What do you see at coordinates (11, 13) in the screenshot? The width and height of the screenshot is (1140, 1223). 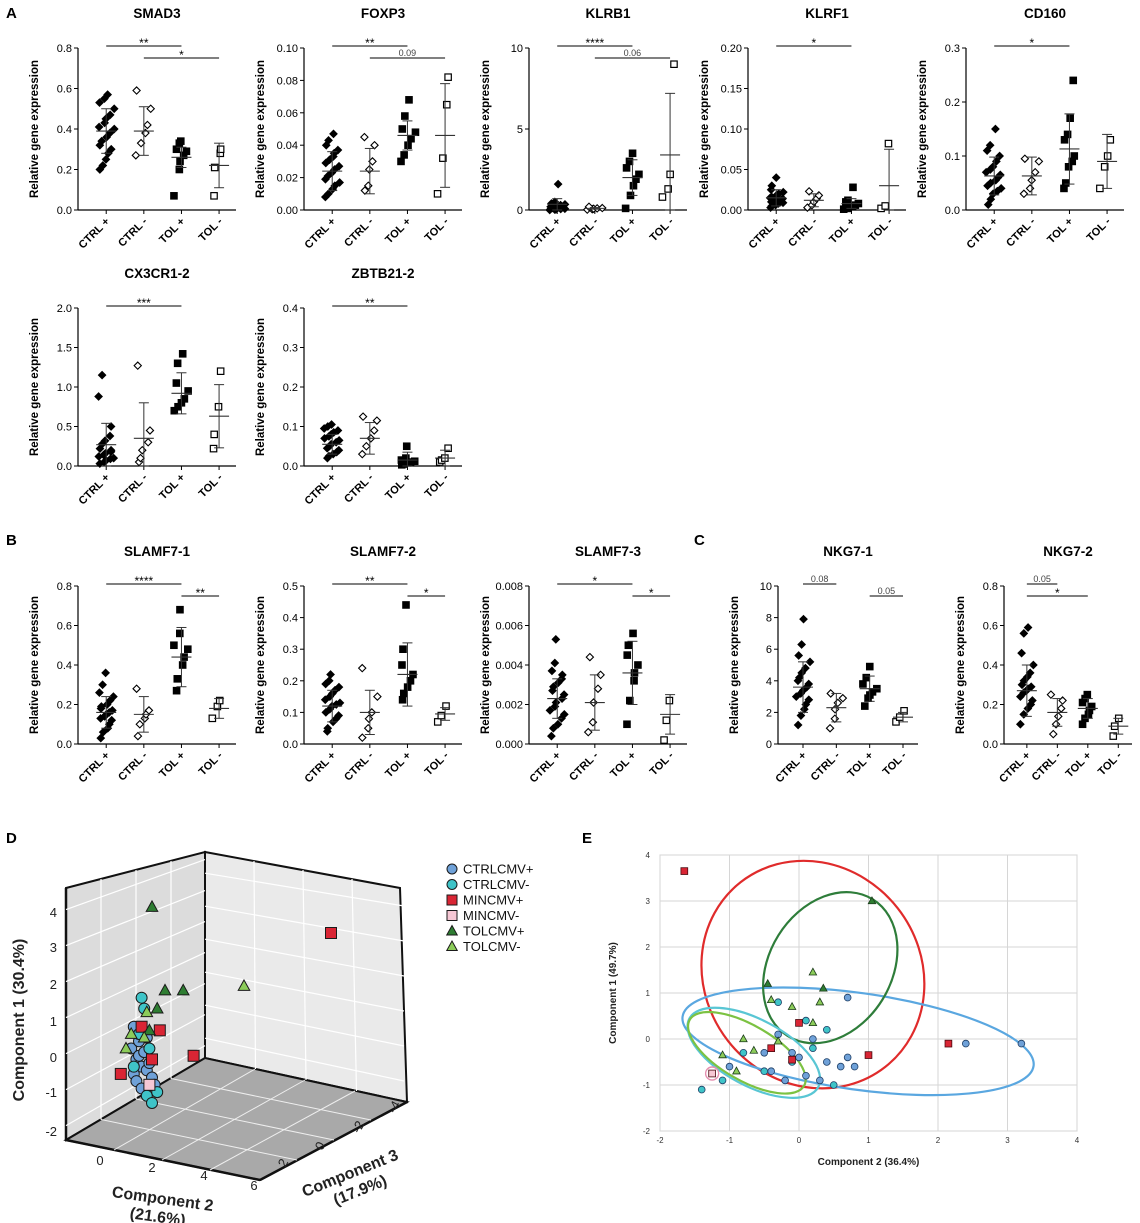 I see `panel-label-a: A` at bounding box center [11, 13].